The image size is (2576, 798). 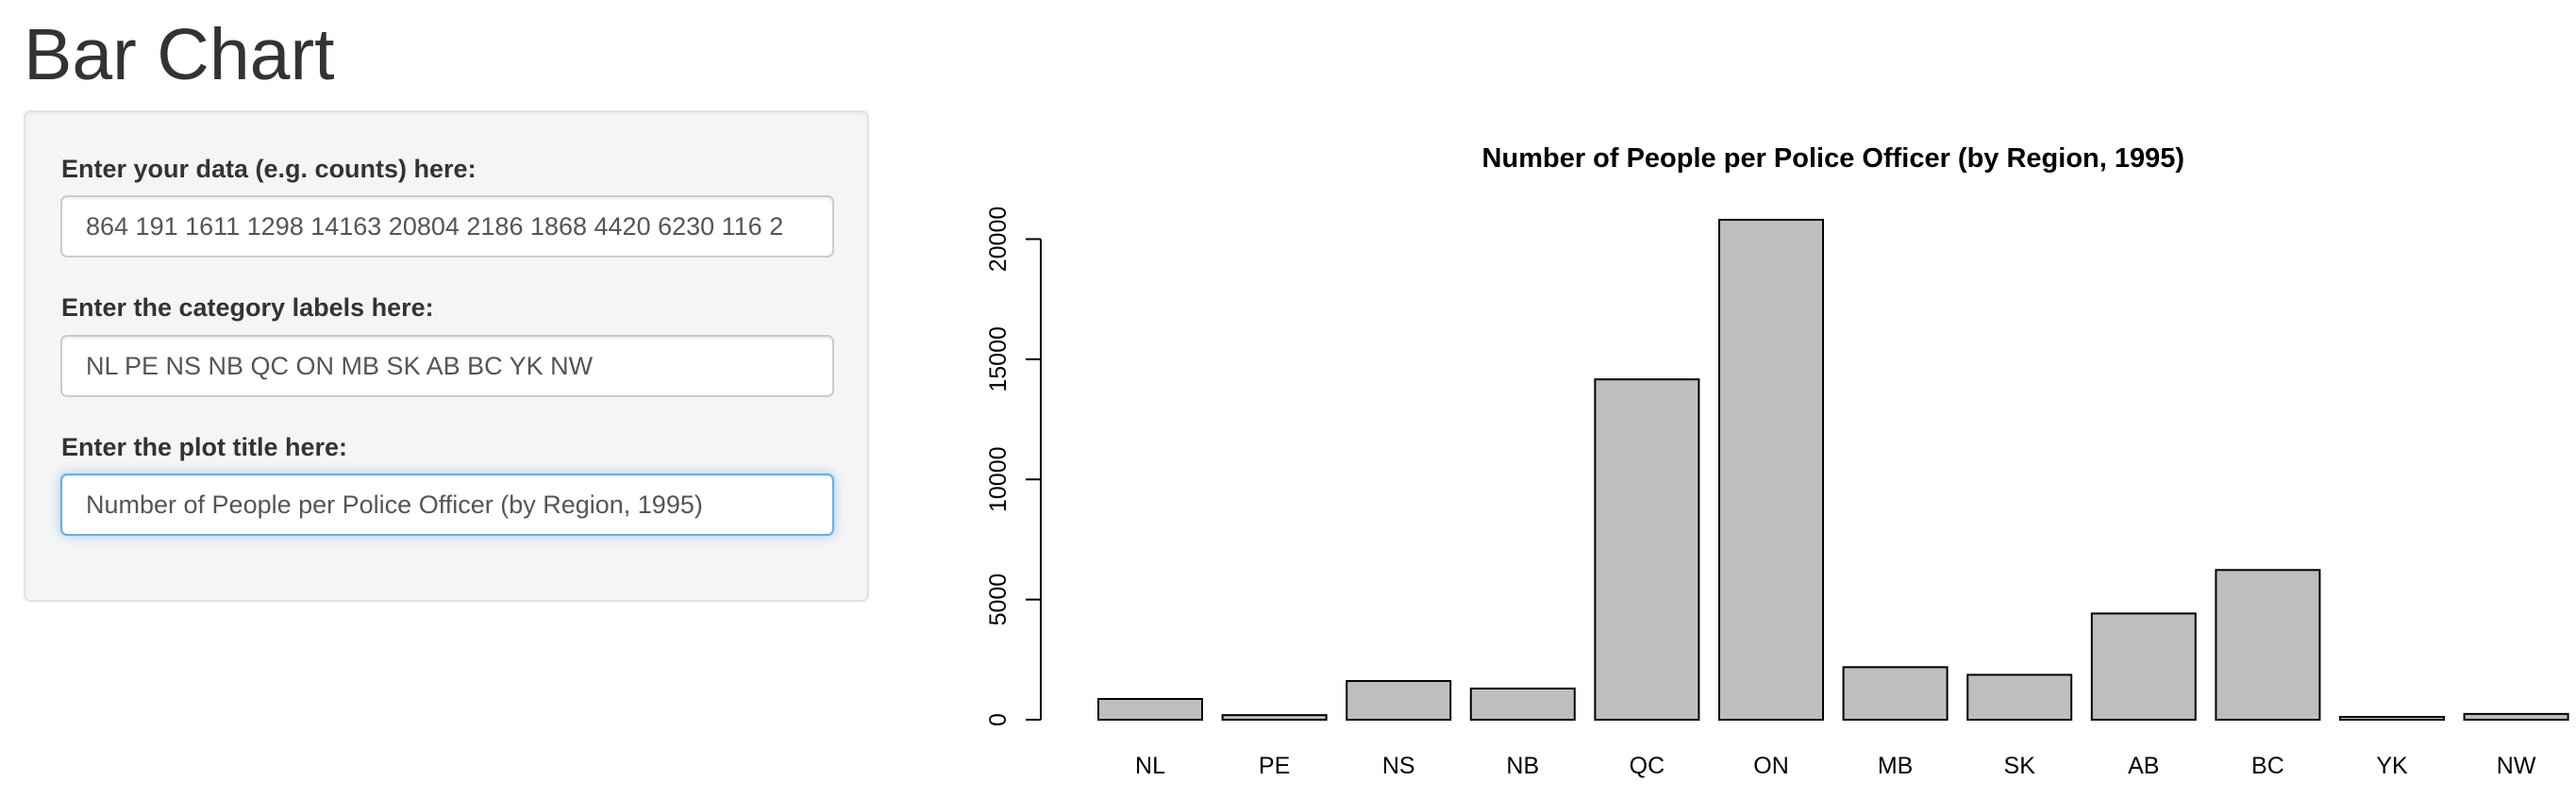 I want to click on bar-ab, so click(x=2143, y=667).